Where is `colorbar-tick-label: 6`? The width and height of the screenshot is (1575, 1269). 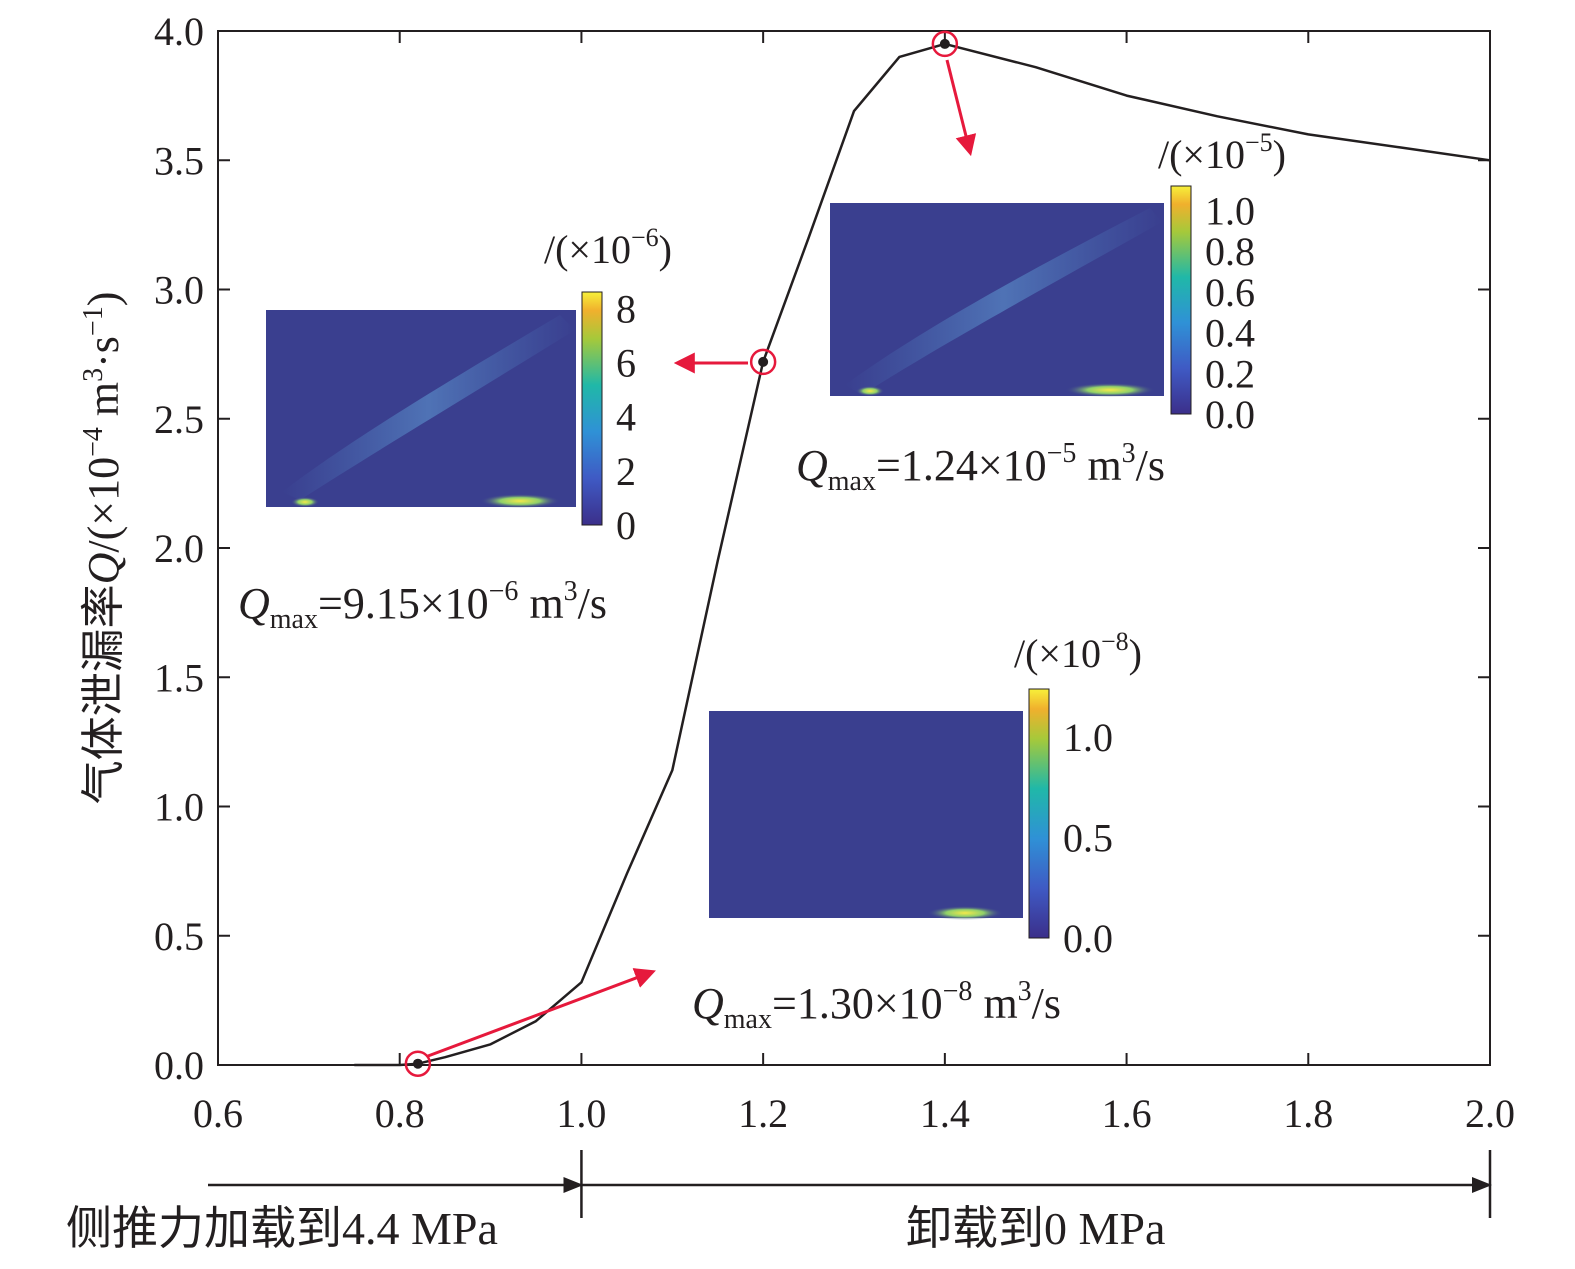 colorbar-tick-label: 6 is located at coordinates (626, 362).